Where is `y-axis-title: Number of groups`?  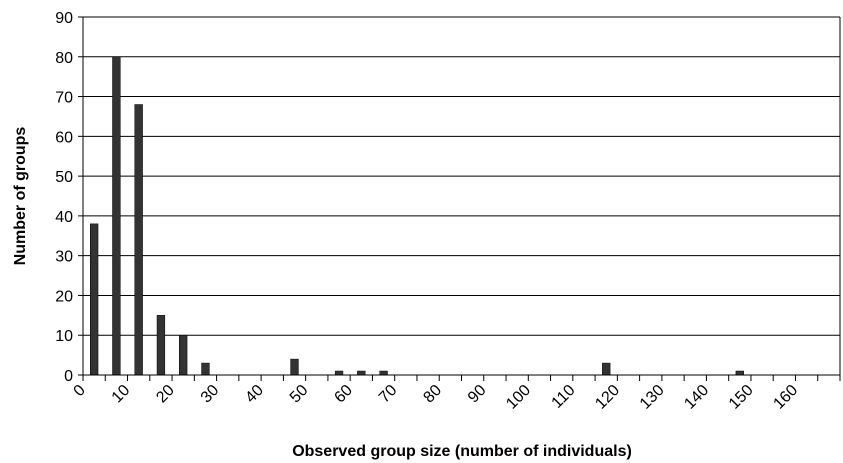 y-axis-title: Number of groups is located at coordinates (20, 196).